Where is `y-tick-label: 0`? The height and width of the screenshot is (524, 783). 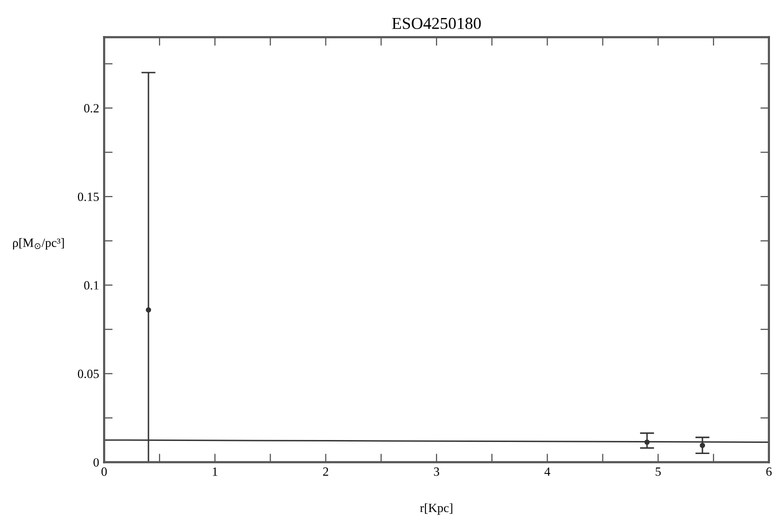 y-tick-label: 0 is located at coordinates (96, 462).